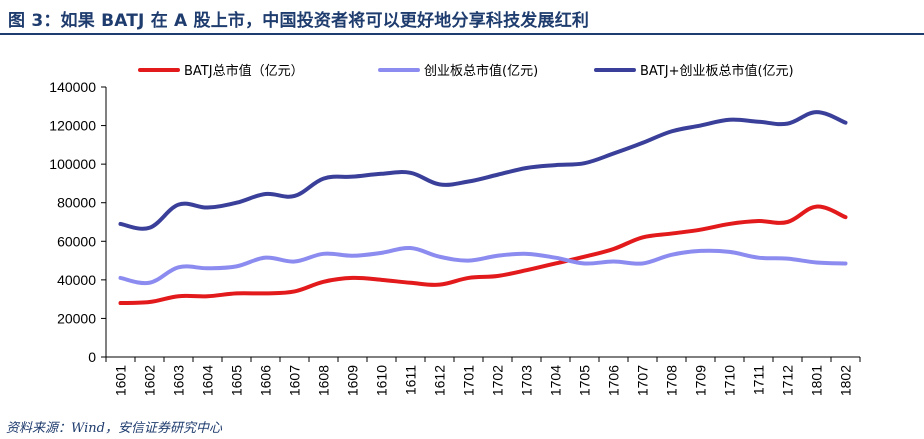 The image size is (924, 439). What do you see at coordinates (440, 380) in the screenshot?
I see `x-tick-label: 1612` at bounding box center [440, 380].